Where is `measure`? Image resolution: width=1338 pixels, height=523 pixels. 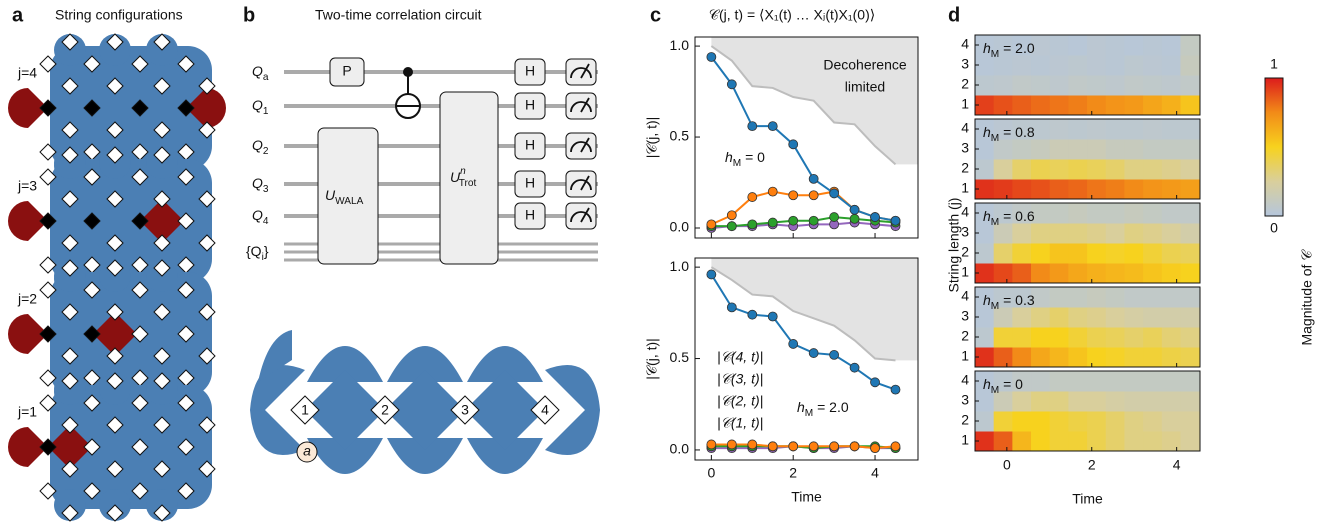
measure is located at coordinates (581, 184).